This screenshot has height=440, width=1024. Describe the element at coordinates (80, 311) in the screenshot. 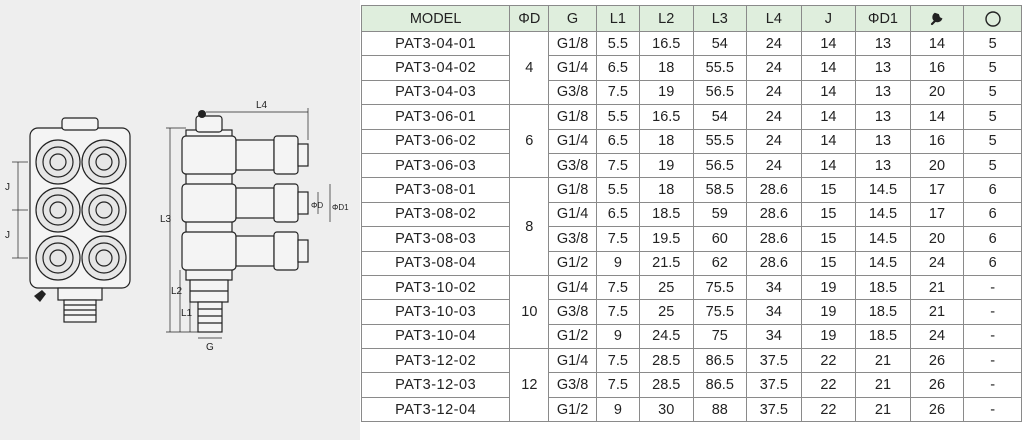

I see `front-view-thread` at that location.